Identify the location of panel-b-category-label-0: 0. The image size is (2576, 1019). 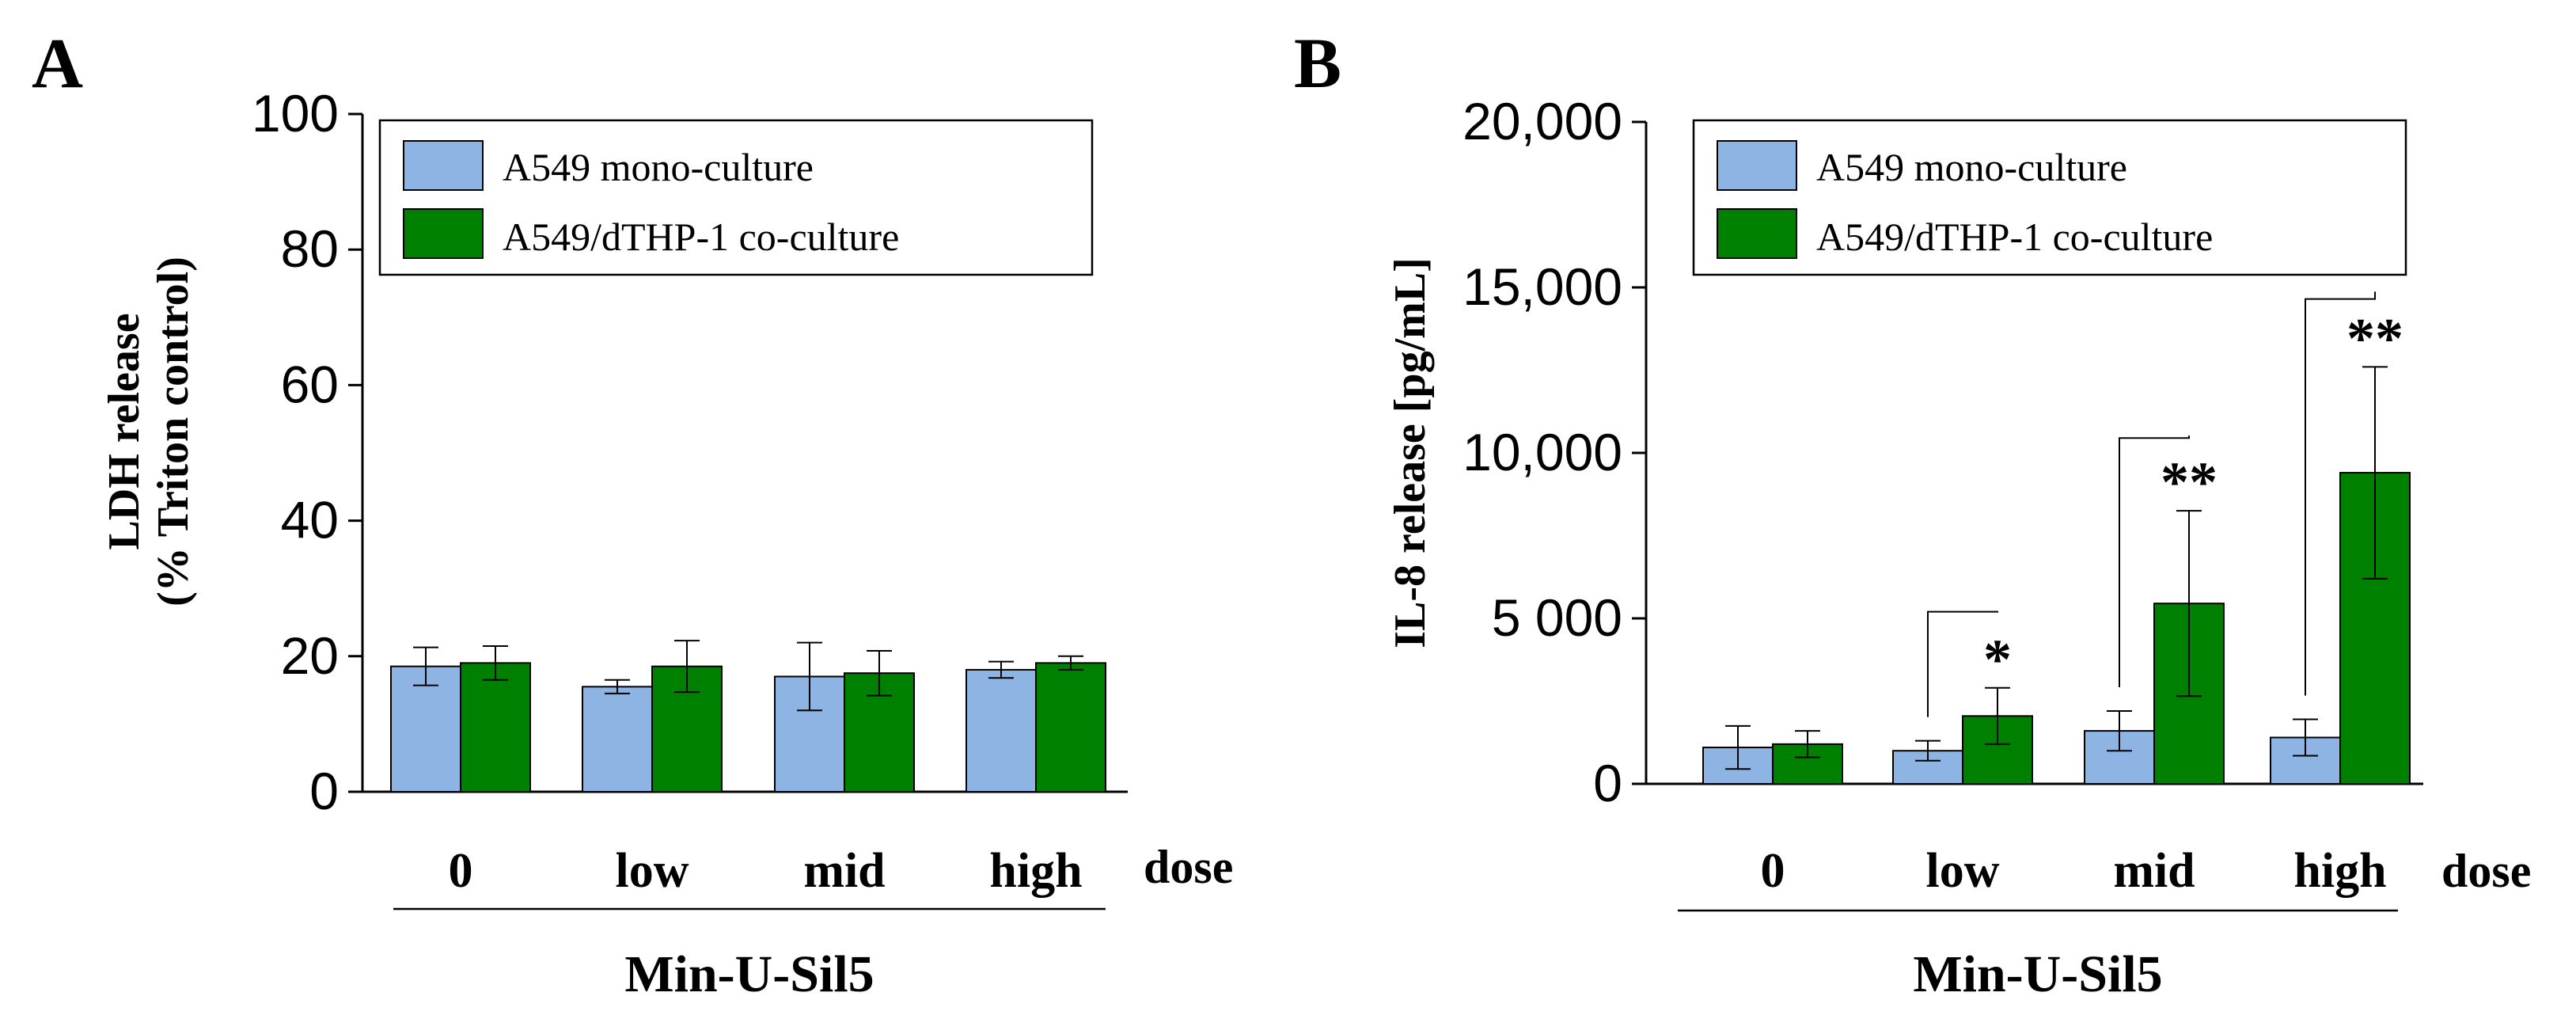
(1773, 871).